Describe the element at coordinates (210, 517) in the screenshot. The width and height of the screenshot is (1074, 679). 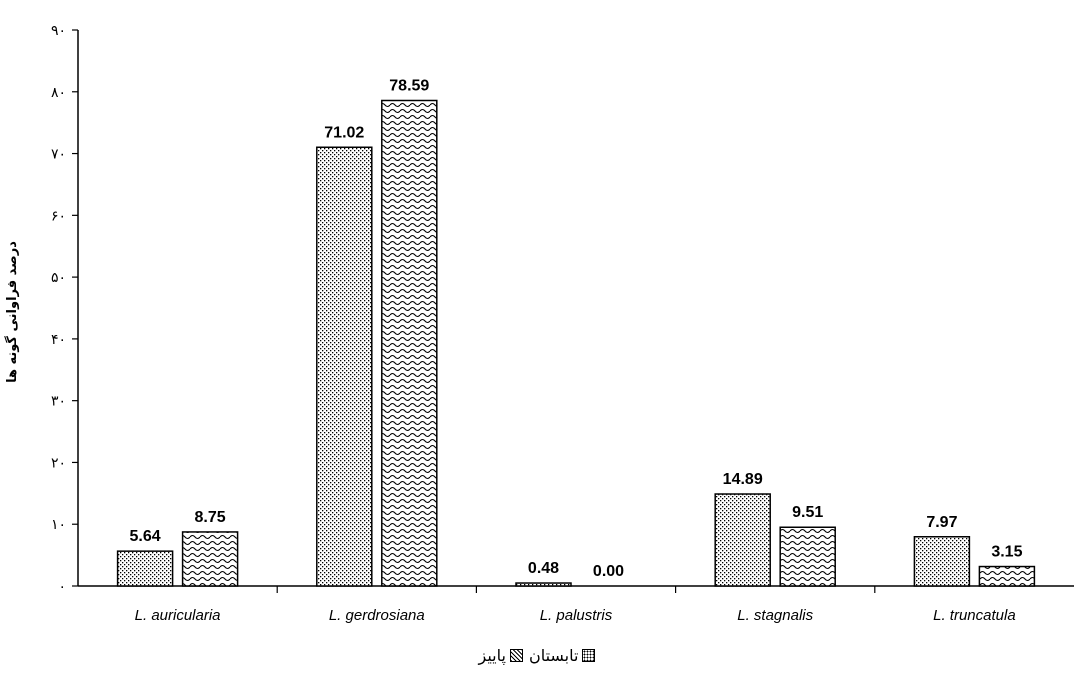
I see `data-label: 8.75` at that location.